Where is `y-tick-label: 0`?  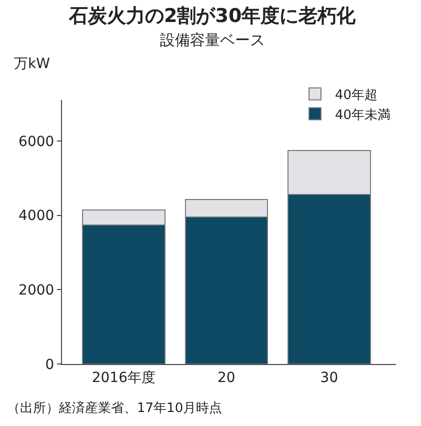 y-tick-label: 0 is located at coordinates (49, 364).